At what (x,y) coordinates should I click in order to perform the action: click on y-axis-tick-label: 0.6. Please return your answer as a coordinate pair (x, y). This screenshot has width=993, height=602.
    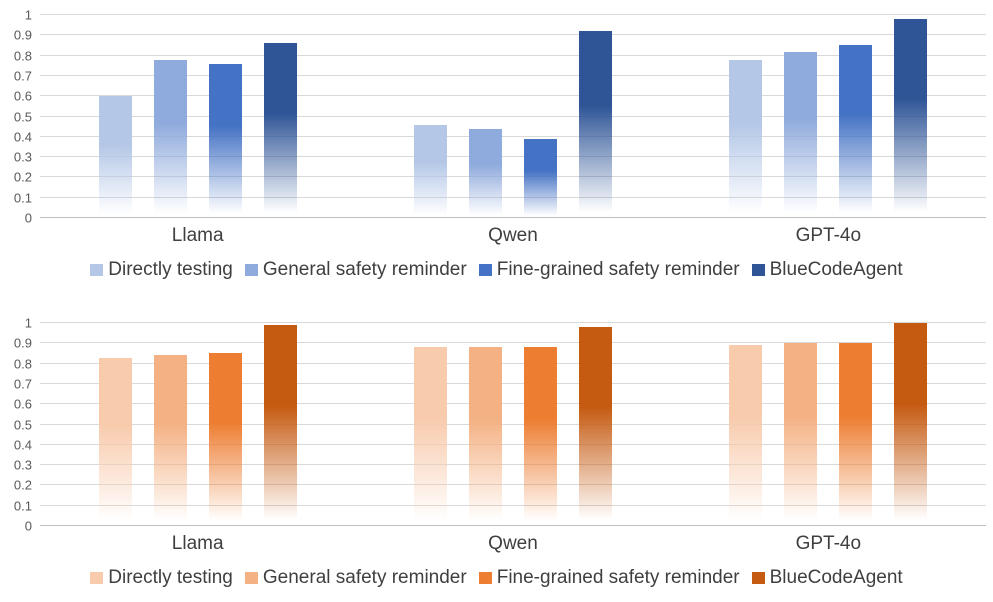
    Looking at the image, I should click on (22, 404).